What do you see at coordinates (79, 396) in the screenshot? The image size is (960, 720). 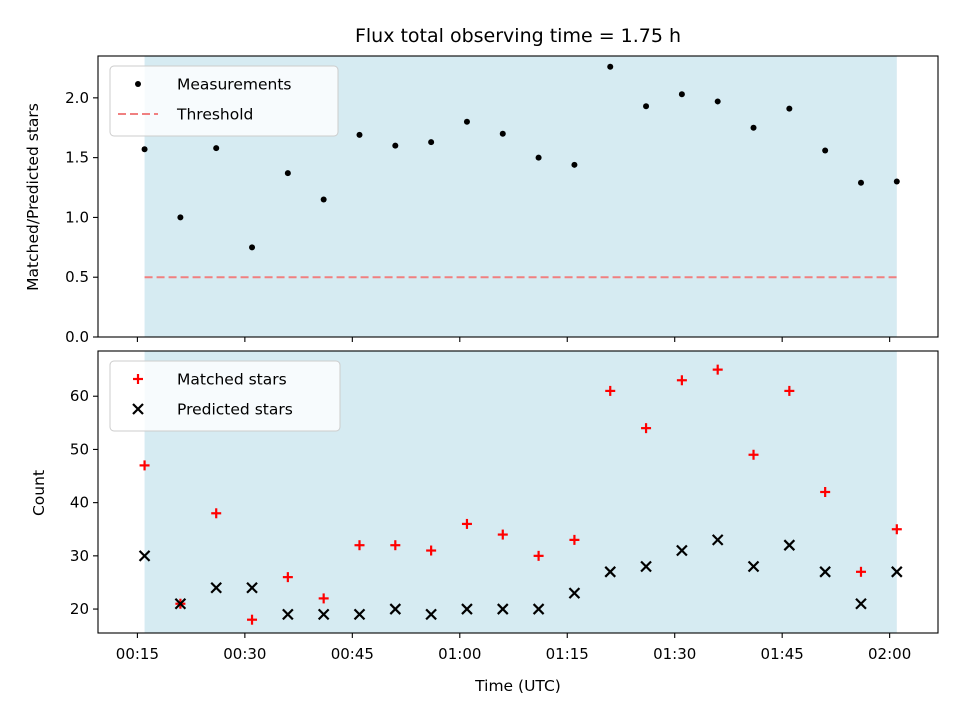 I see `y-tick-label: 60` at bounding box center [79, 396].